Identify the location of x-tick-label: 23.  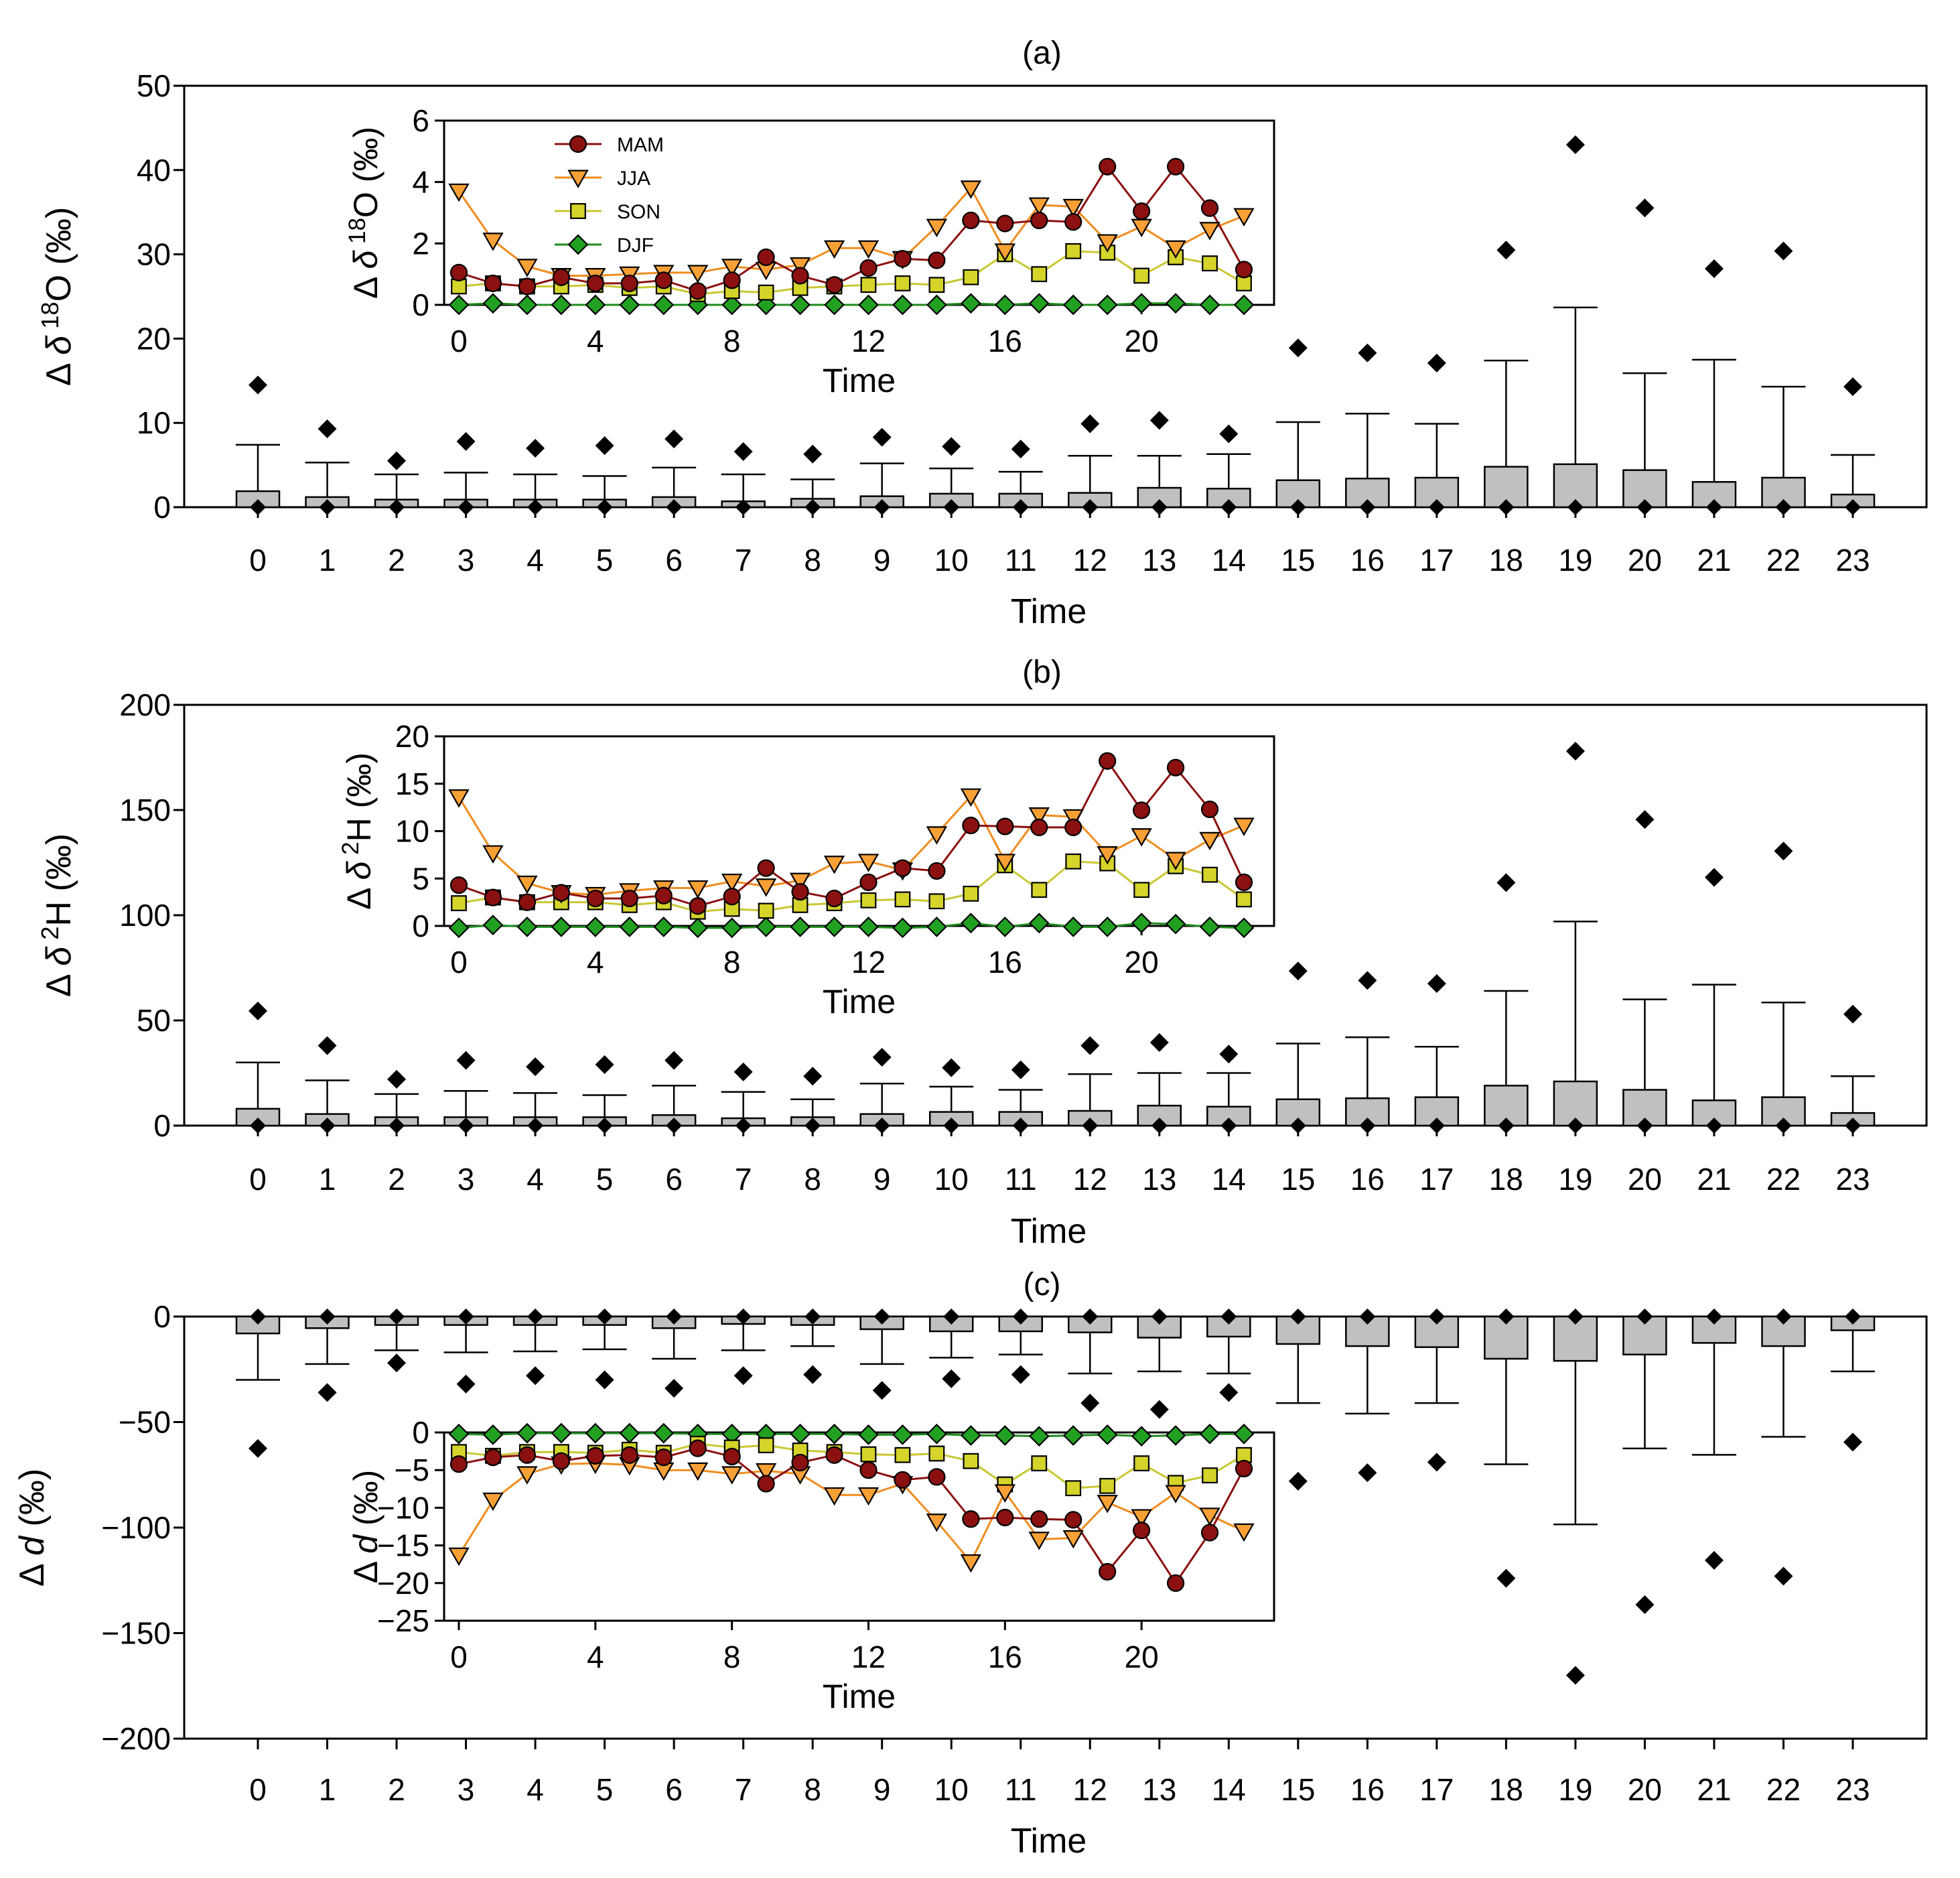
(1853, 1180).